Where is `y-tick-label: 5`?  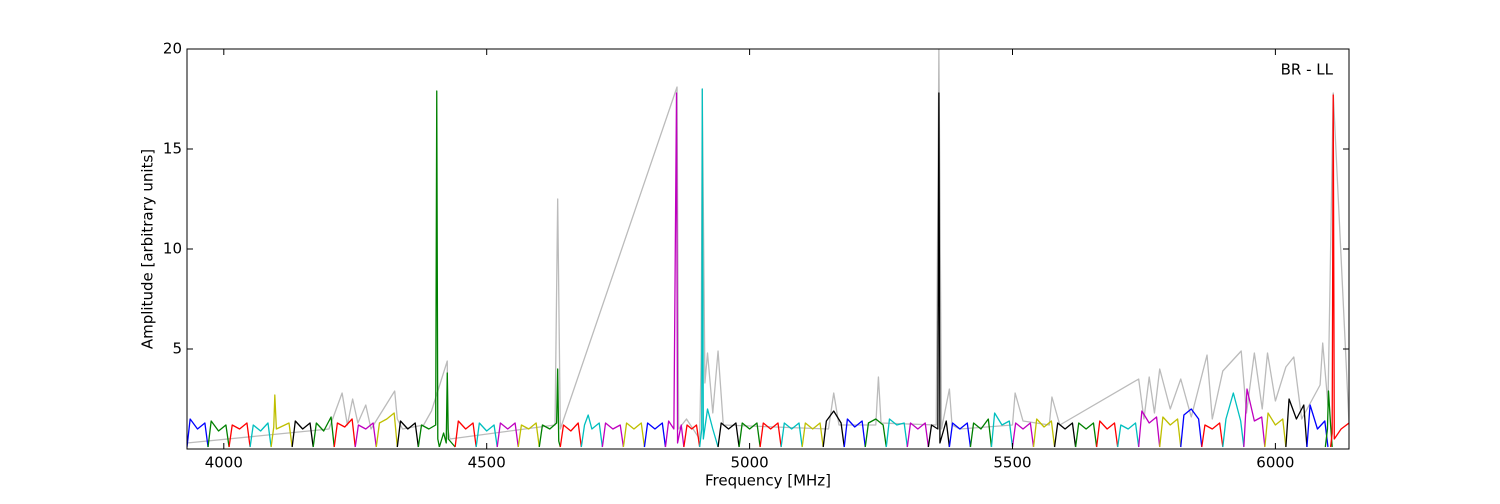
y-tick-label: 5 is located at coordinates (177, 349).